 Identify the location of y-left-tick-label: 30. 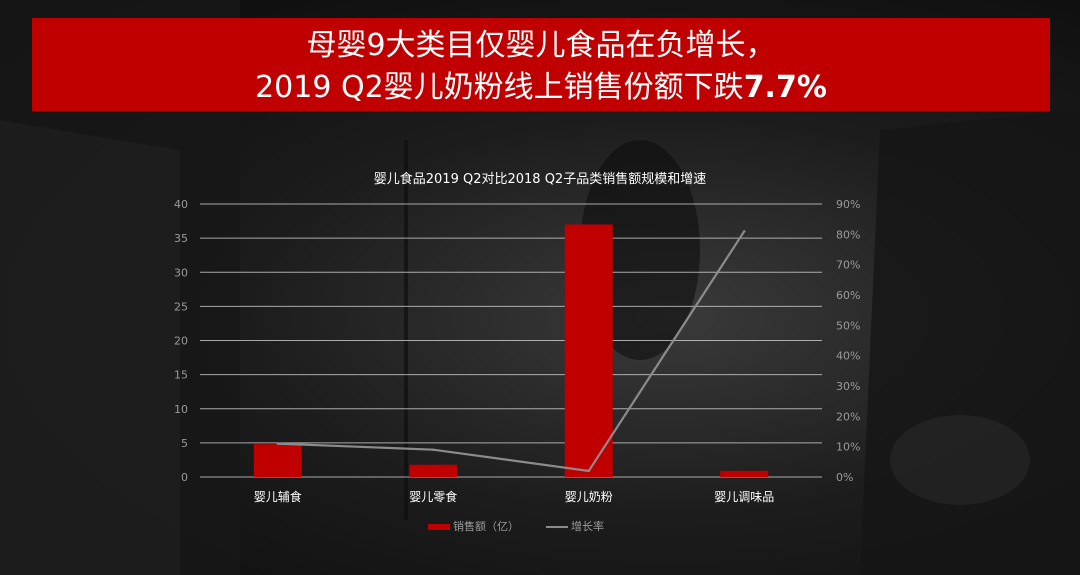
(181, 272).